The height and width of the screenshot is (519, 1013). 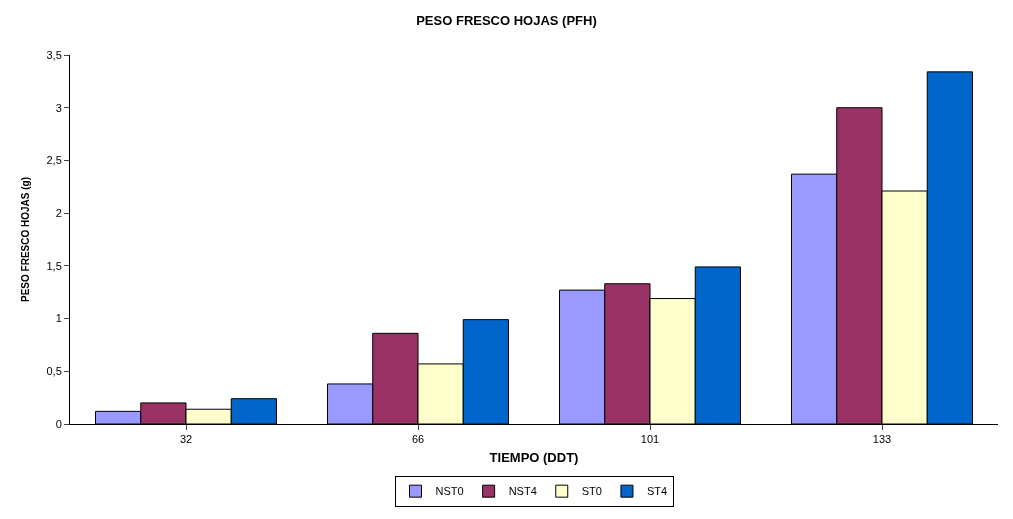 What do you see at coordinates (58, 107) in the screenshot?
I see `y-tick-label: 3` at bounding box center [58, 107].